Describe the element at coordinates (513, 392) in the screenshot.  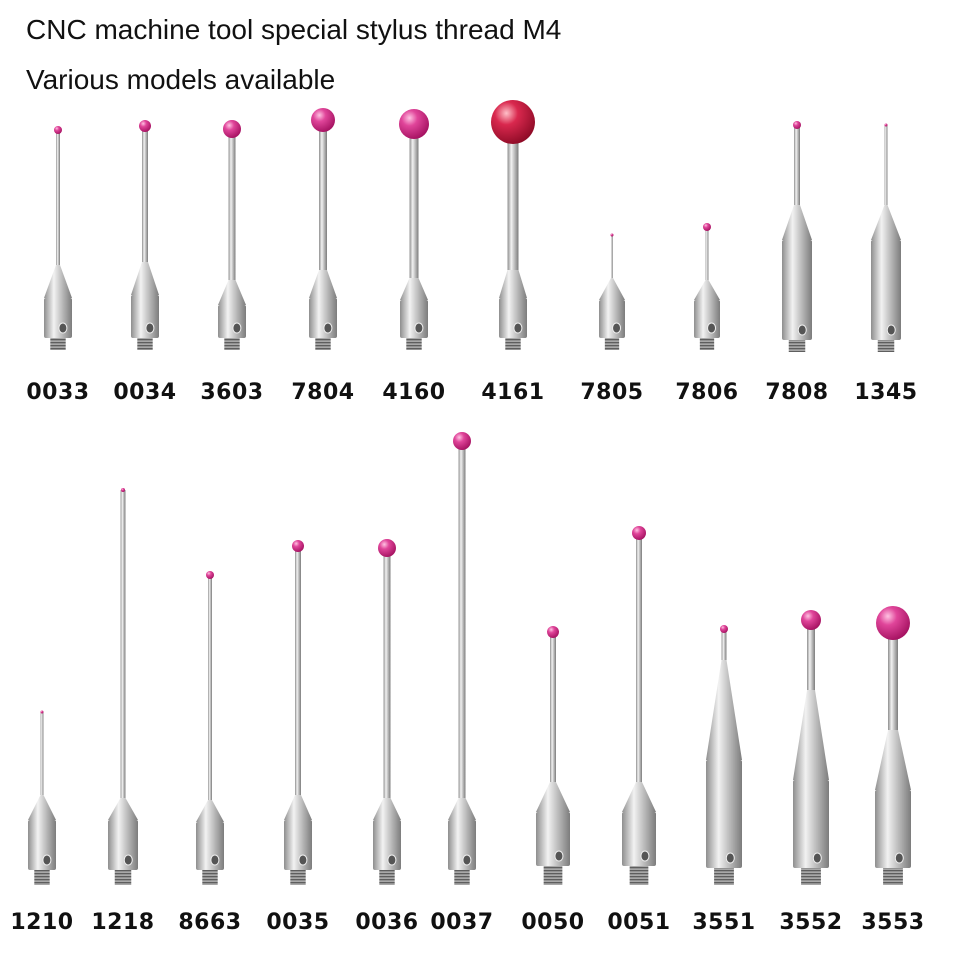
I see `model-label: 4161` at that location.